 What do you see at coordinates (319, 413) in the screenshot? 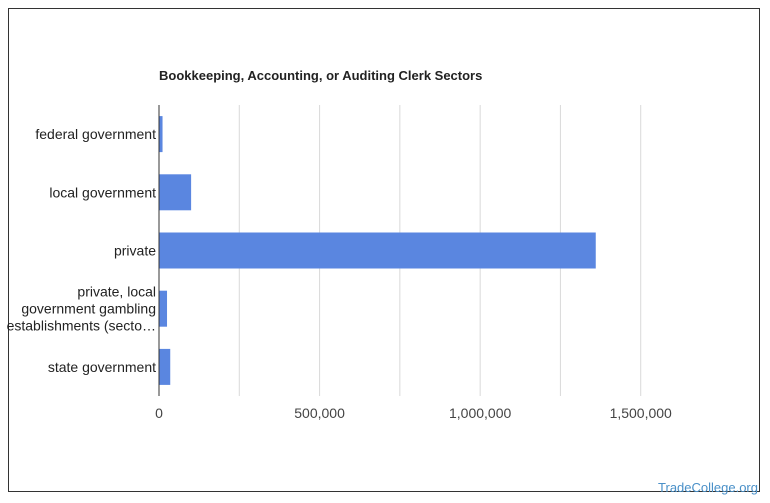
I see `x-tick-label: 500,000` at bounding box center [319, 413].